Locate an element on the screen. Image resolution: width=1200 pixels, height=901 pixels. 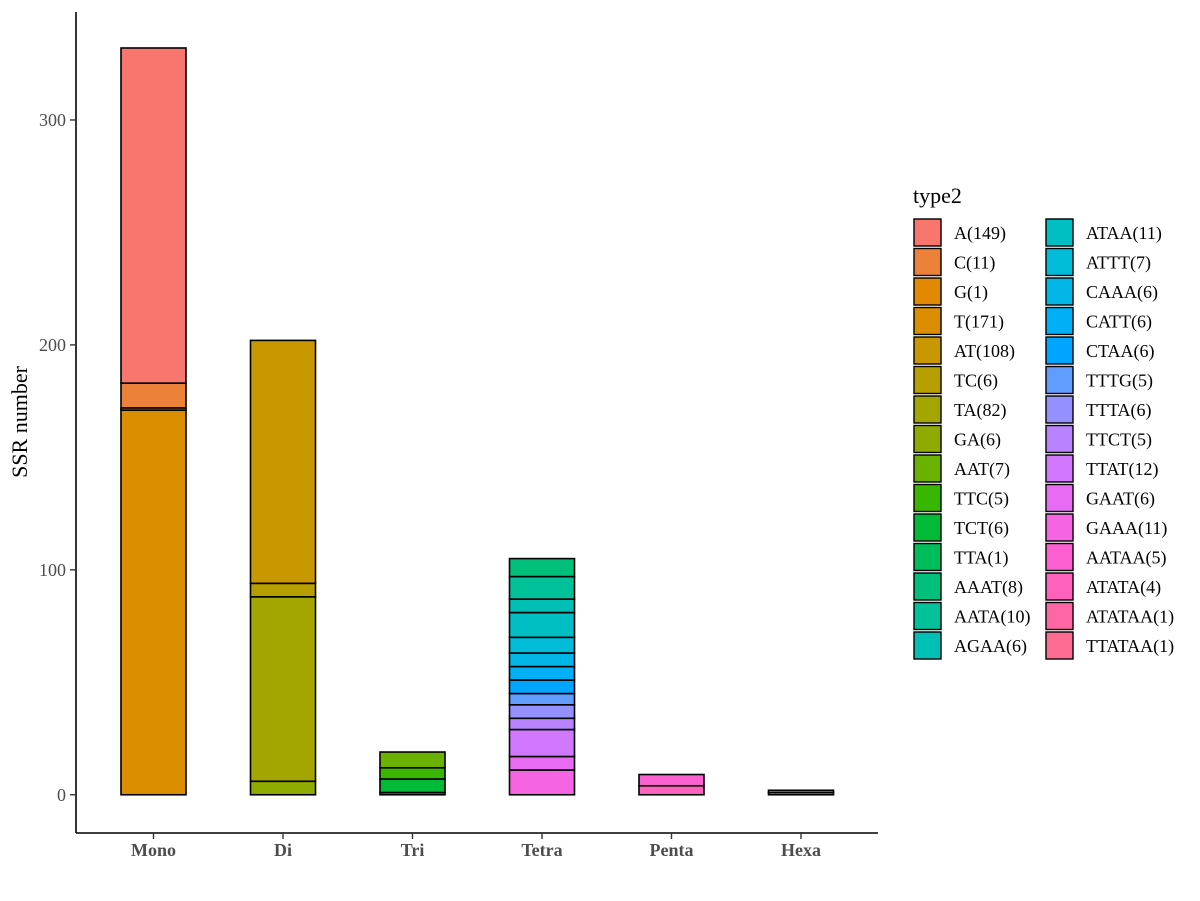
x-ticks: Mono Di Tri Tetra Penta Hexa is located at coordinates (476, 846).